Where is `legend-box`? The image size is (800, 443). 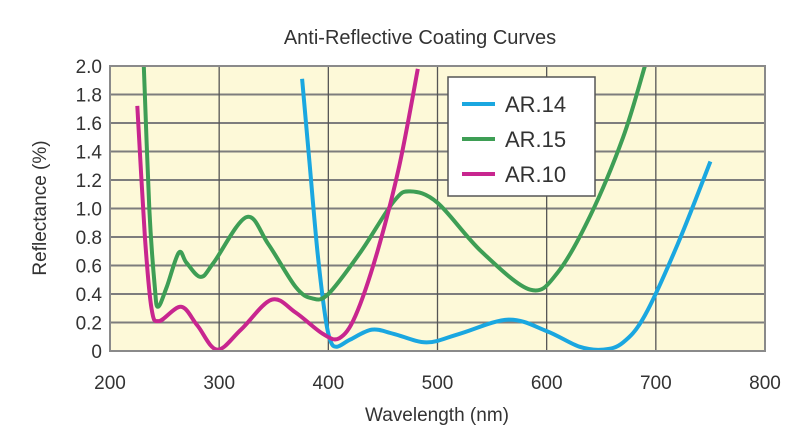
legend-box is located at coordinates (521, 136).